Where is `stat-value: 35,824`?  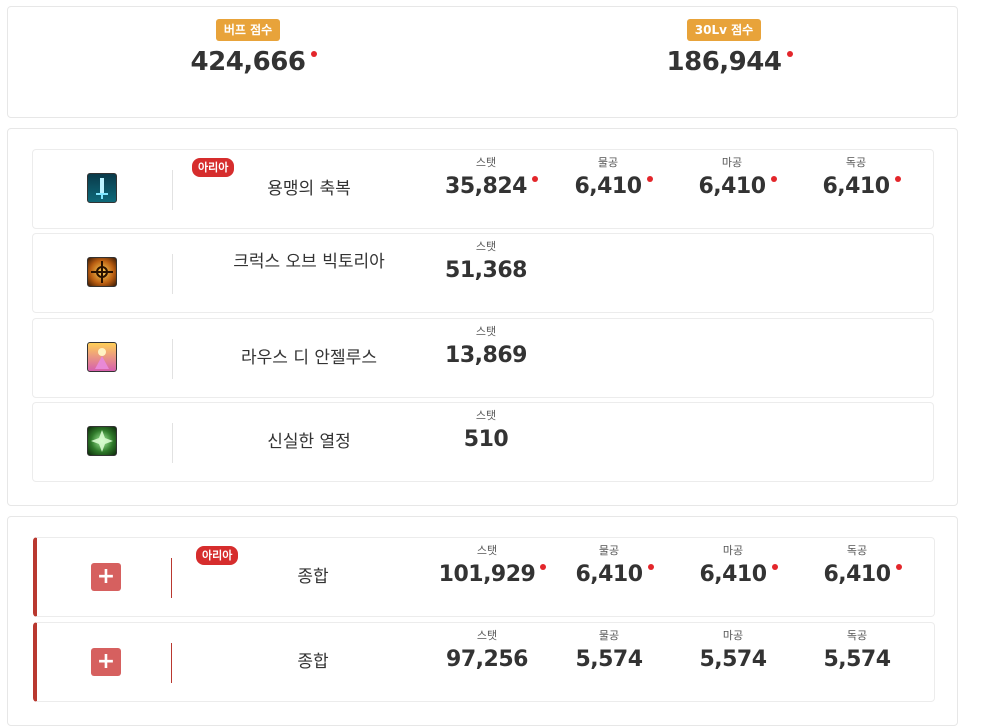
stat-value: 35,824 is located at coordinates (486, 186).